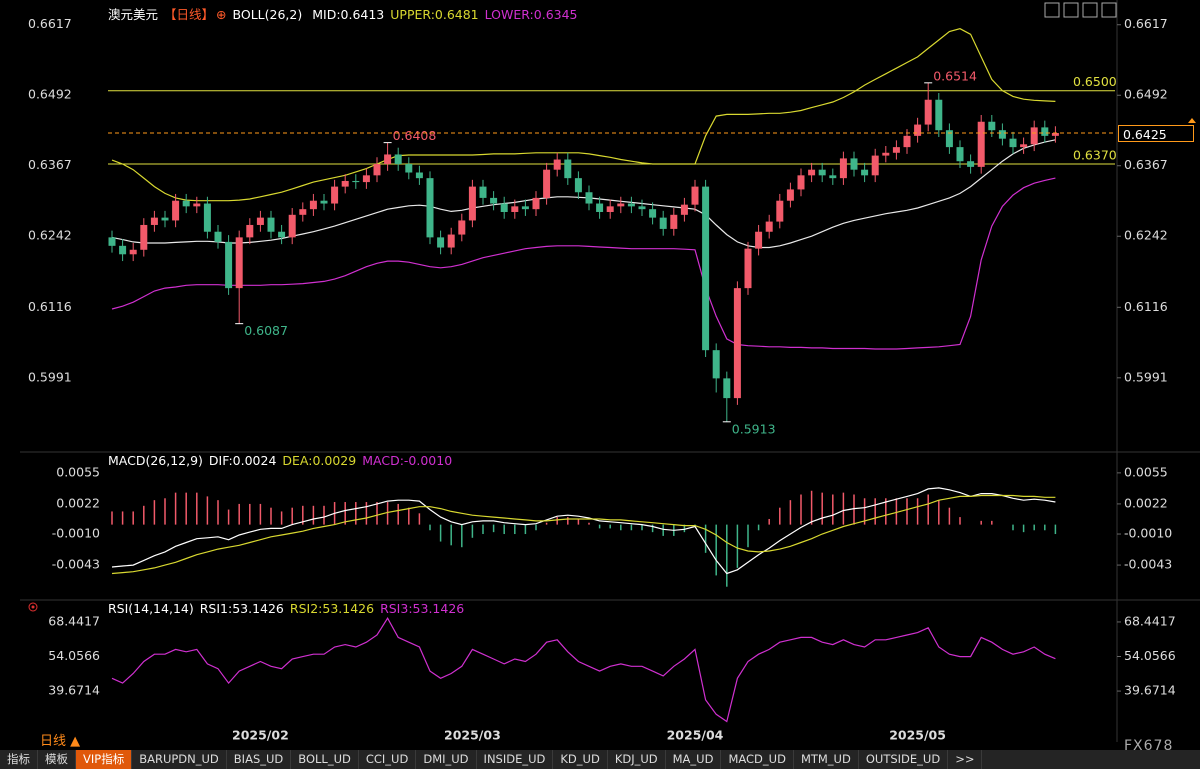 The height and width of the screenshot is (769, 1200). Describe the element at coordinates (267, 14) in the screenshot. I see `indicator: BOLL(26,2)` at that location.